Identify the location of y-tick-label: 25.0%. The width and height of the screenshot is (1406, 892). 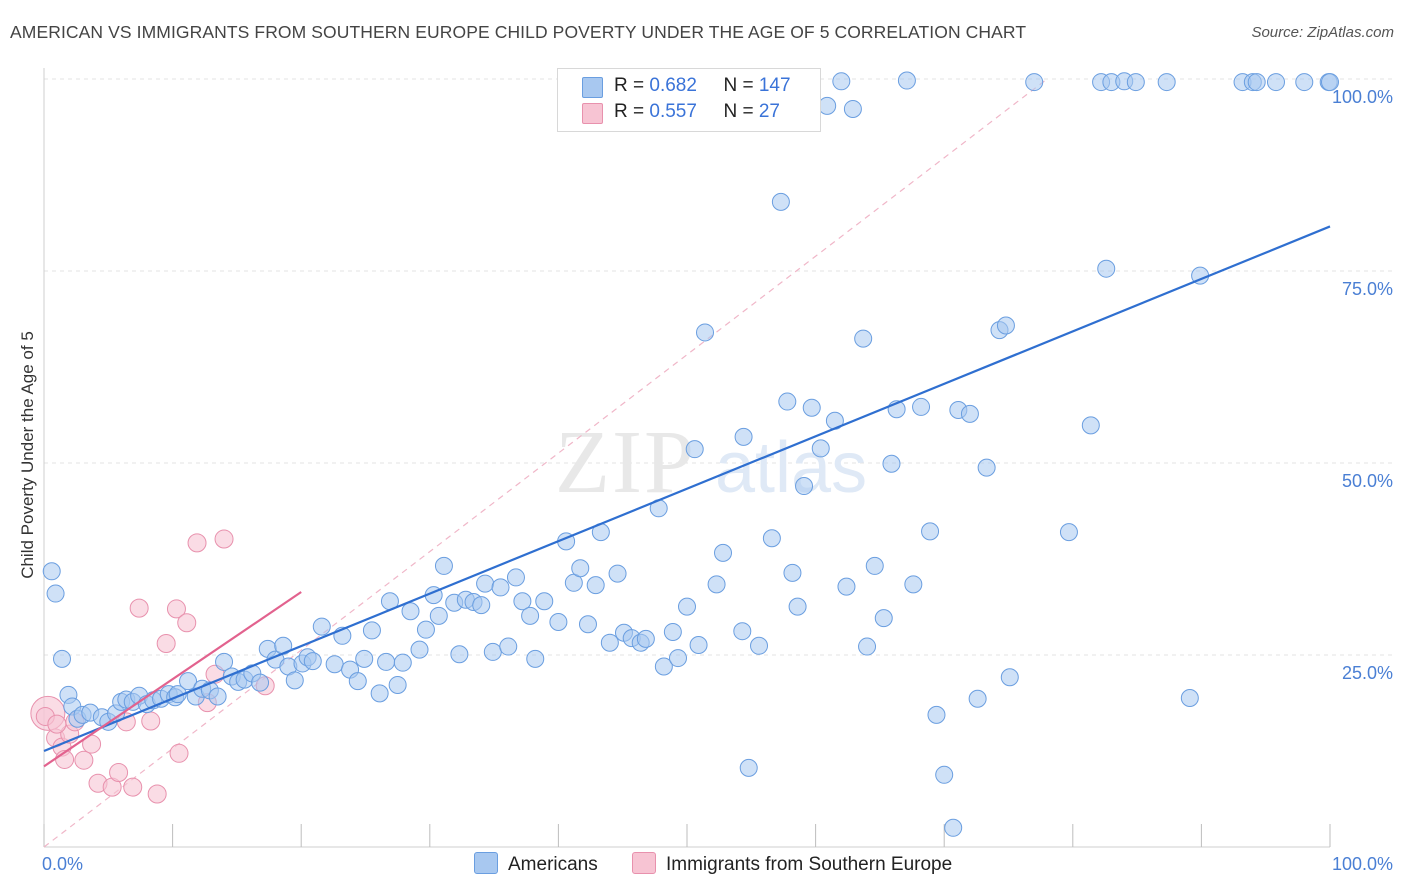
(1367, 673).